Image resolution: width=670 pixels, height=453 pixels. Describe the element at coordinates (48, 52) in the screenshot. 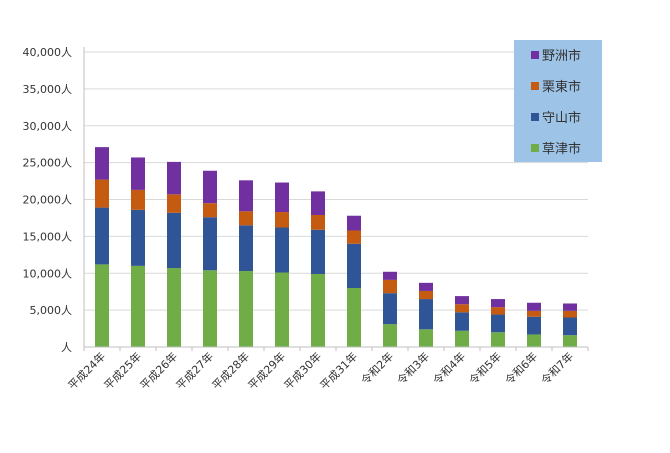

I see `y-tick-label: 40,000人` at that location.